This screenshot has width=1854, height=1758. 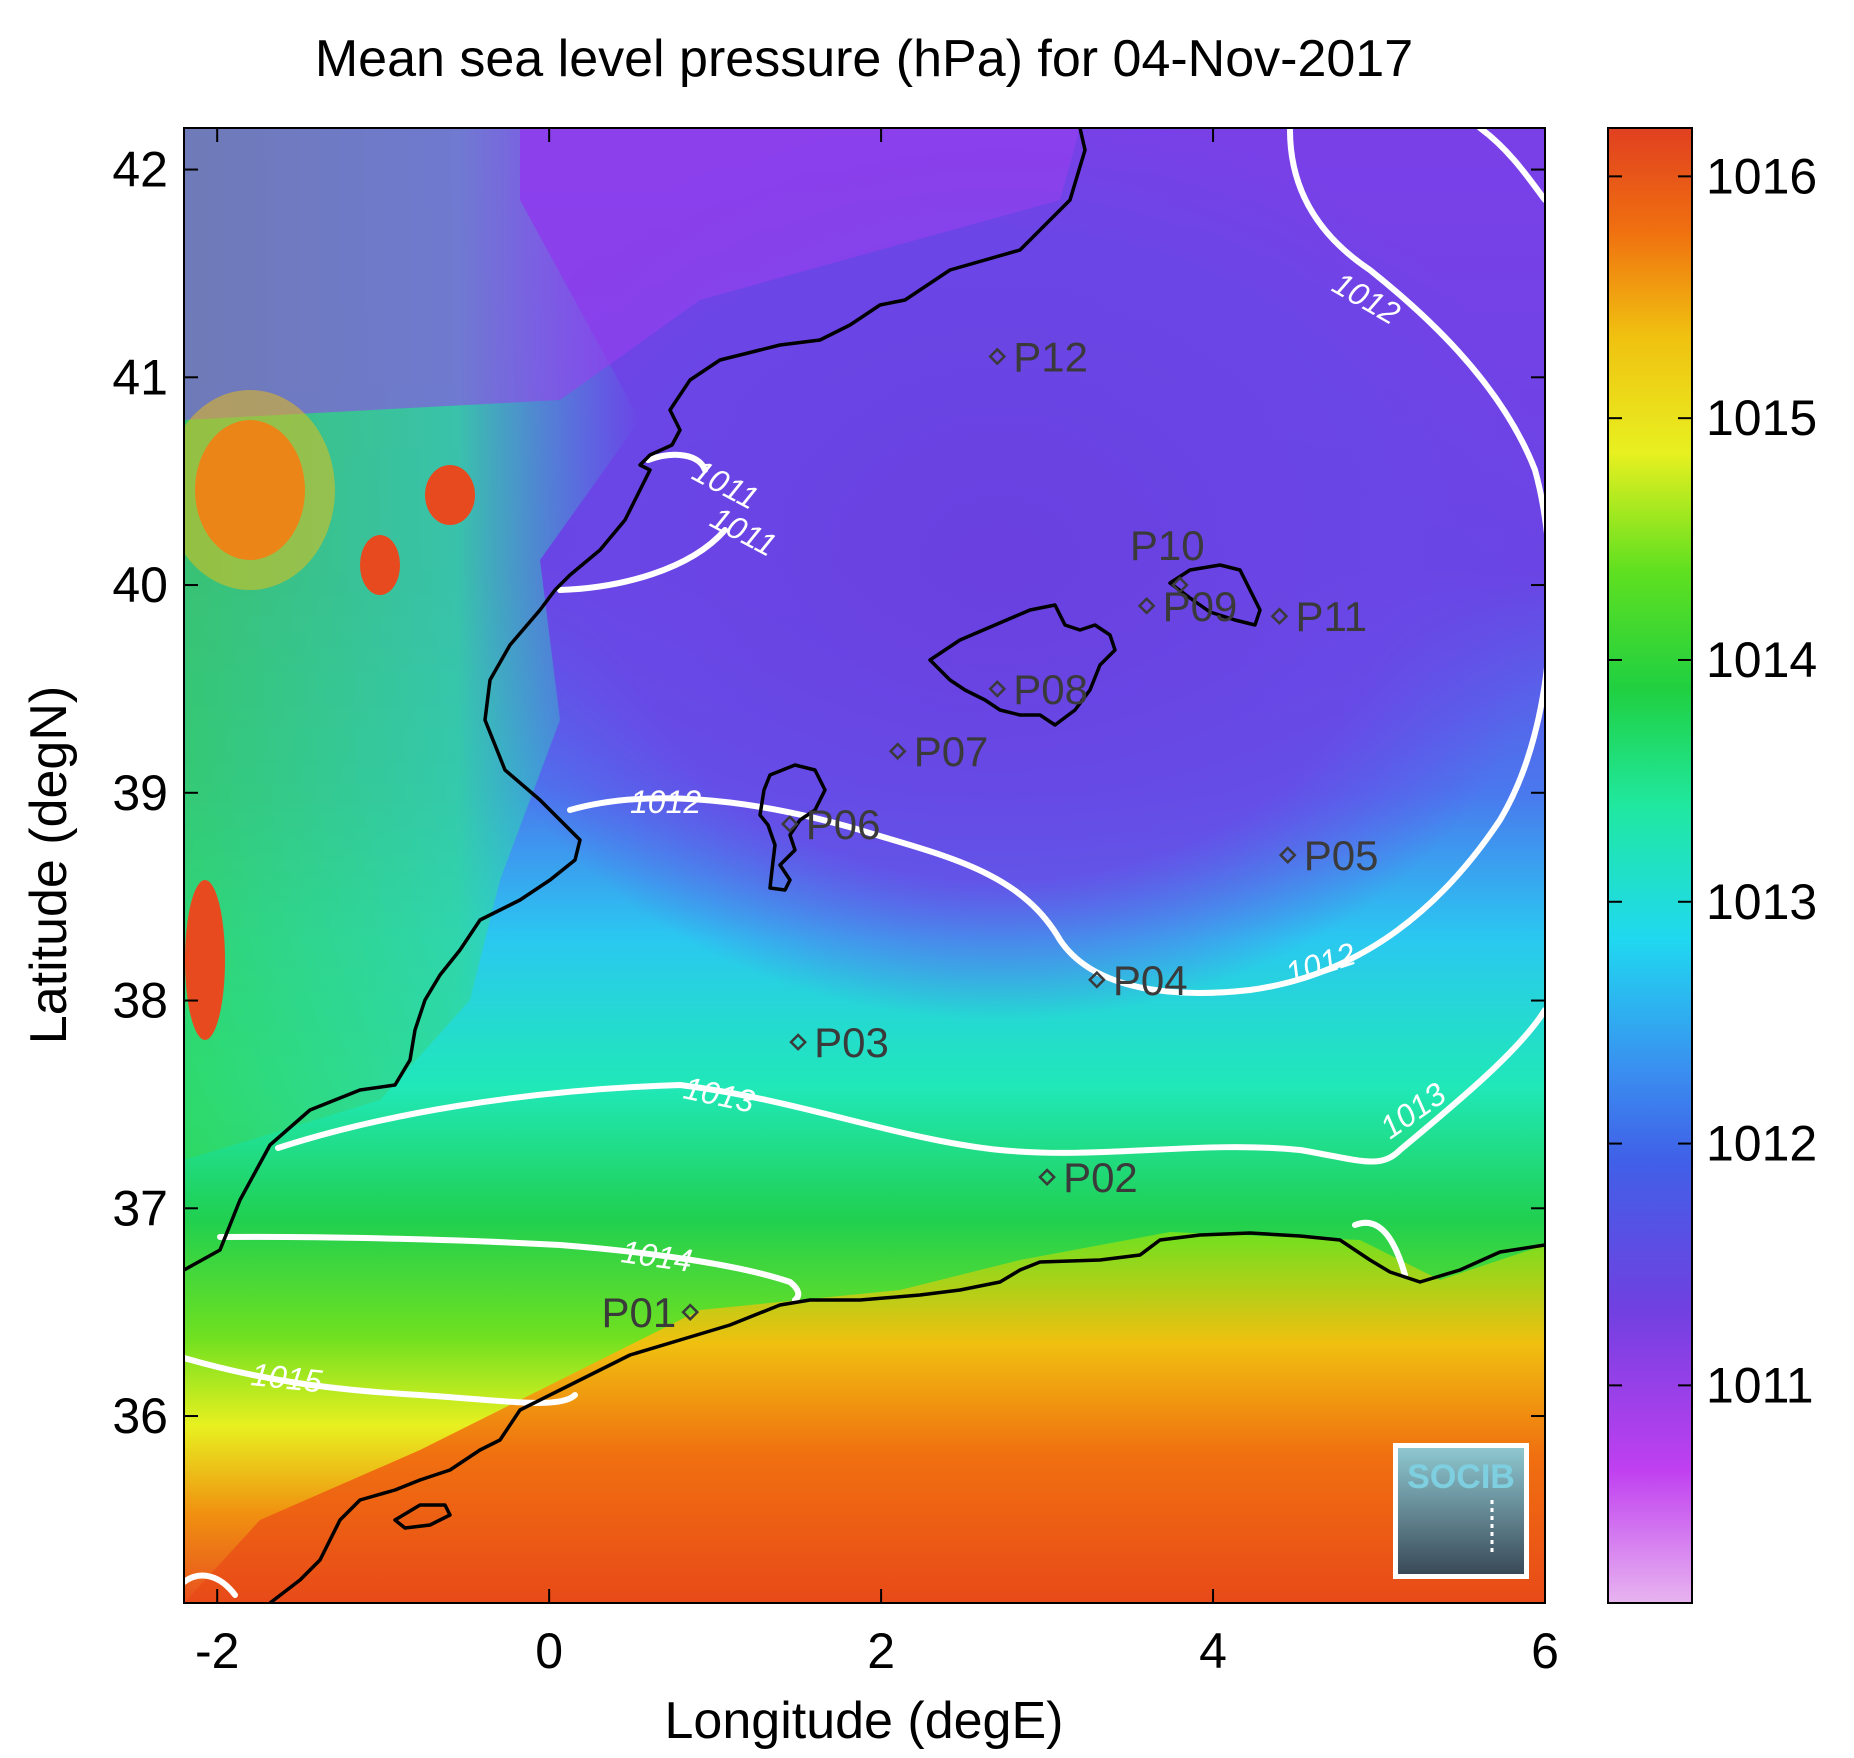 What do you see at coordinates (1545, 1651) in the screenshot?
I see `x-tick-label: 6` at bounding box center [1545, 1651].